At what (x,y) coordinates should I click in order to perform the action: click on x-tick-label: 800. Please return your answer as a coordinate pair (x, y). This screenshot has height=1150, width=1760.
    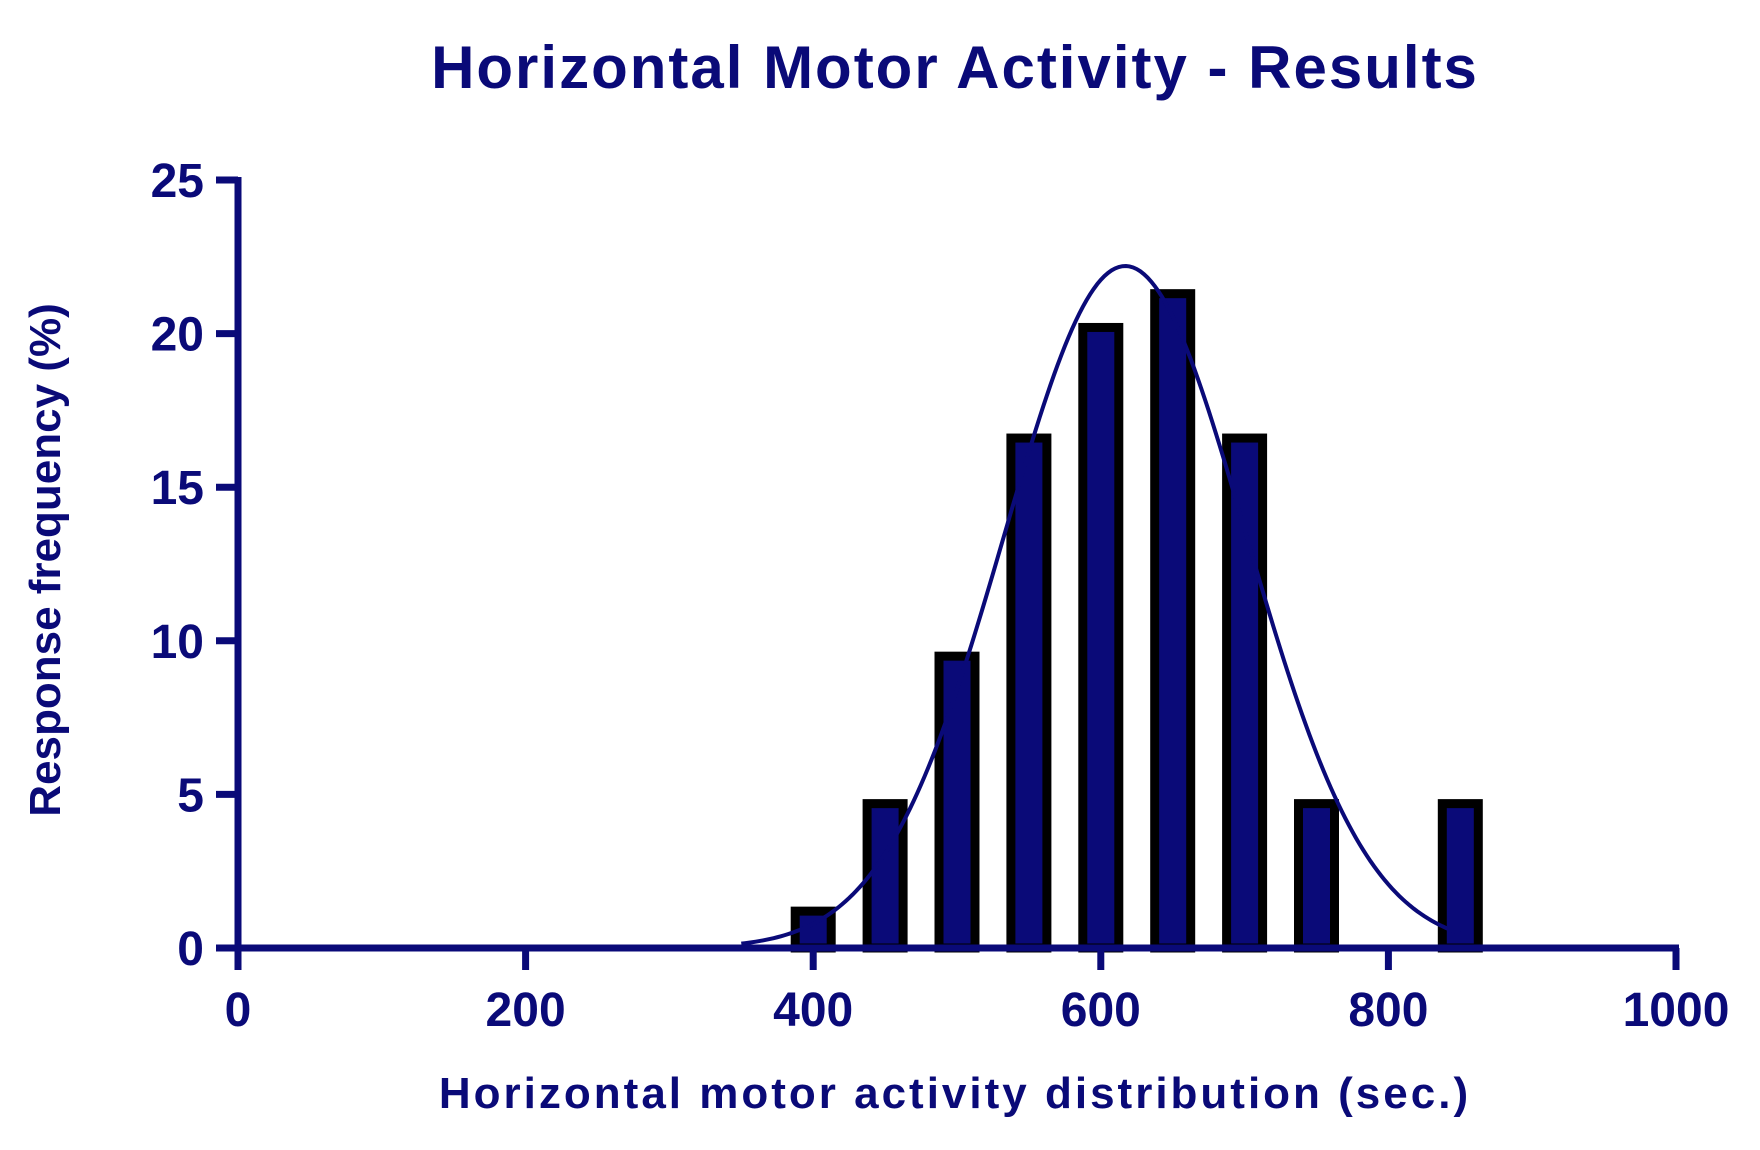
    Looking at the image, I should click on (1388, 1010).